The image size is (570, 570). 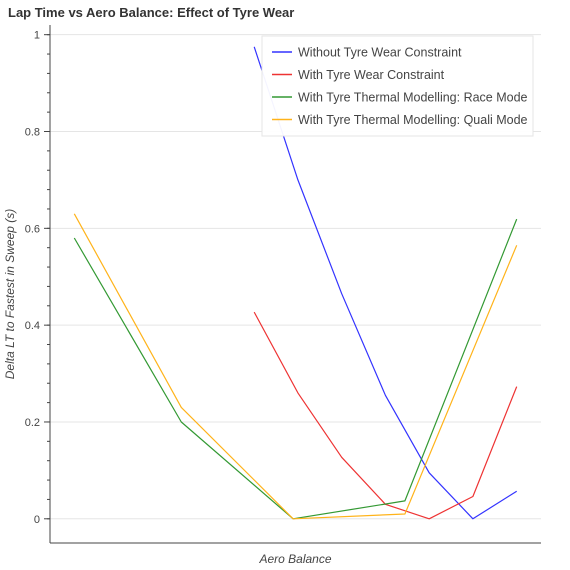 What do you see at coordinates (10, 294) in the screenshot?
I see `y-axis-label: Delta LT to Fastest in Sweep (s)` at bounding box center [10, 294].